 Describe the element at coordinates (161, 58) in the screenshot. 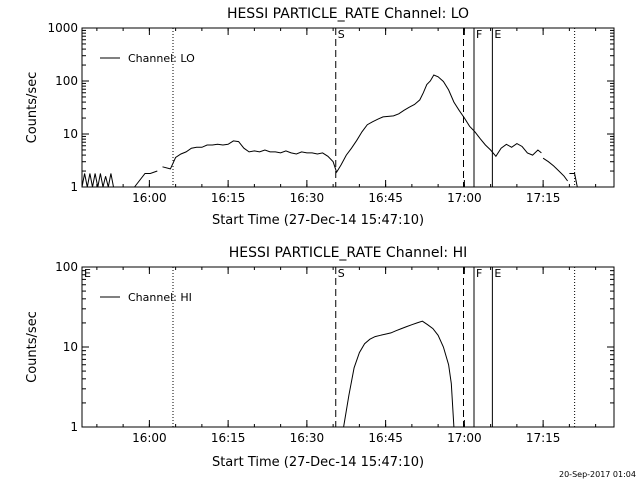

I see `legend-label: Channel: LO` at that location.